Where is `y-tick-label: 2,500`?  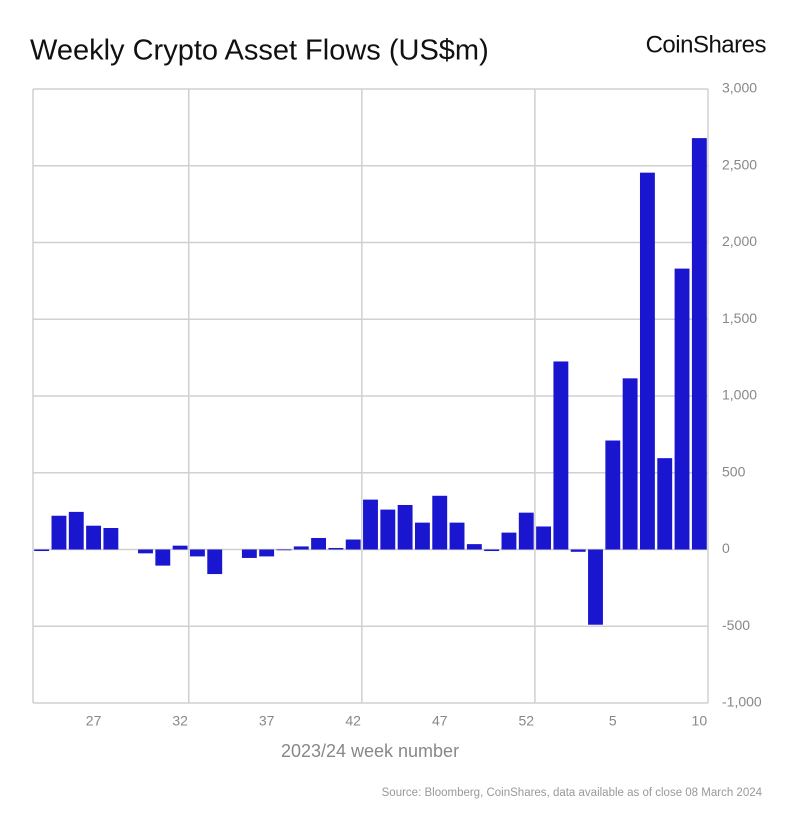 y-tick-label: 2,500 is located at coordinates (739, 164).